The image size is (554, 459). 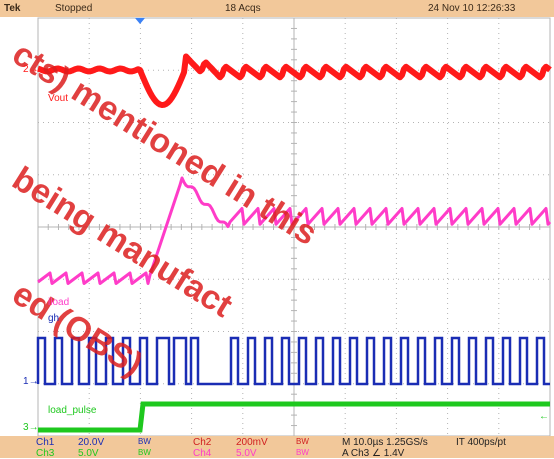 I want to click on brand-label: Tek, so click(x=12, y=8).